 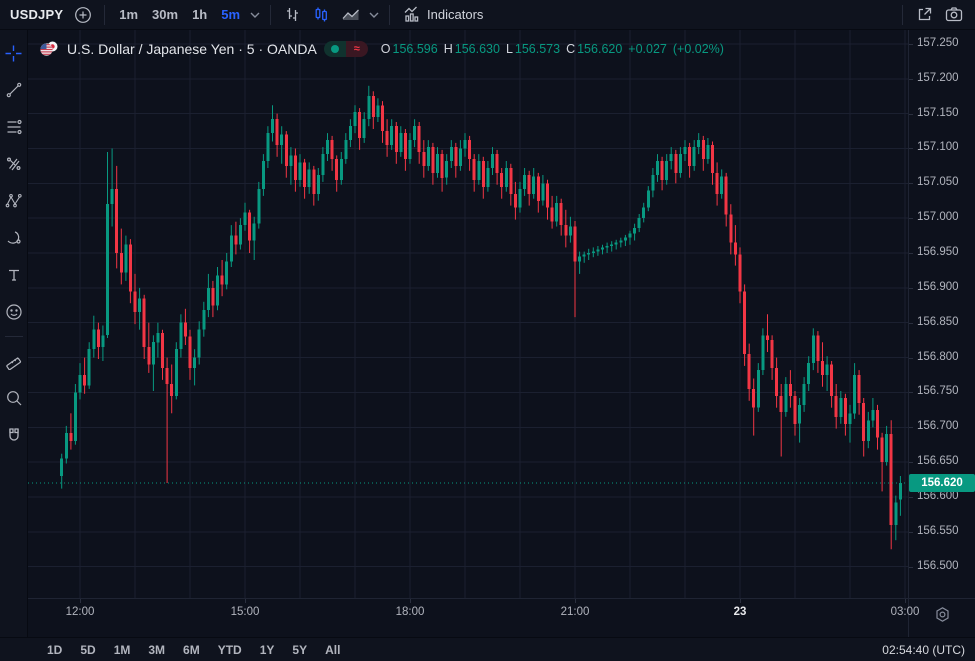 What do you see at coordinates (473, 617) in the screenshot?
I see `time-axis: 12:00 15:00 18:00 21:00 23 03:00` at bounding box center [473, 617].